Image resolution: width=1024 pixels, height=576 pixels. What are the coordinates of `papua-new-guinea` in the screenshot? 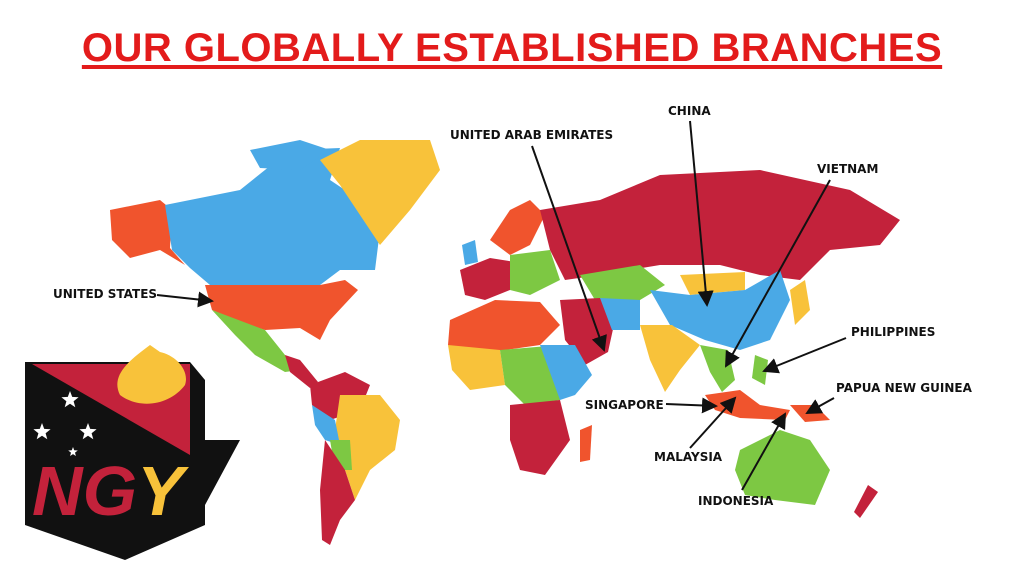 It's located at (810, 413).